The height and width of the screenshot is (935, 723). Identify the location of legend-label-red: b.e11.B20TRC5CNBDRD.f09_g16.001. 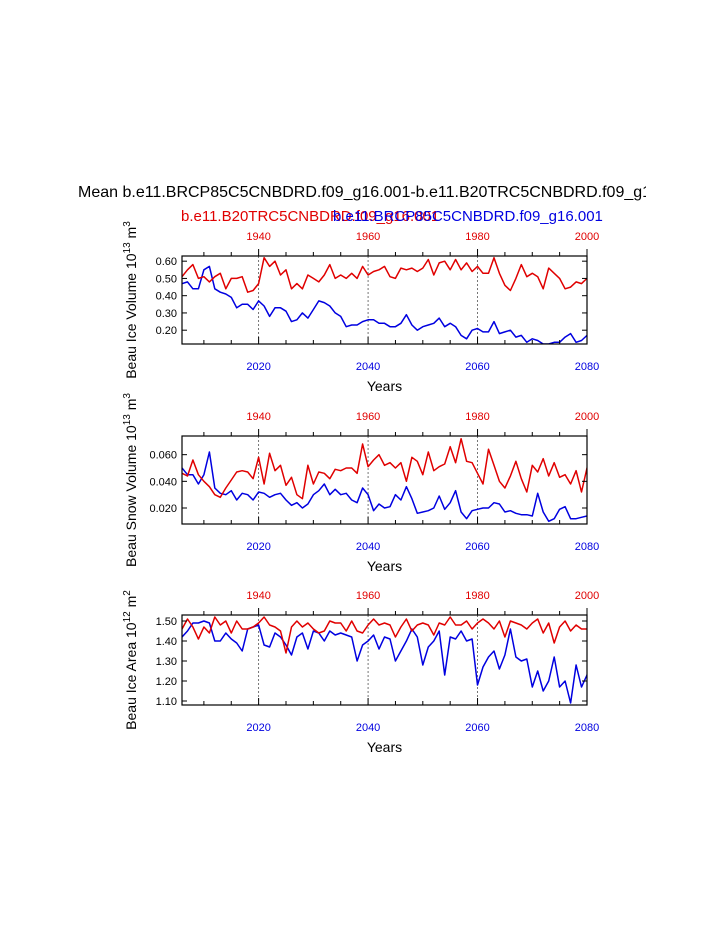
(310, 216).